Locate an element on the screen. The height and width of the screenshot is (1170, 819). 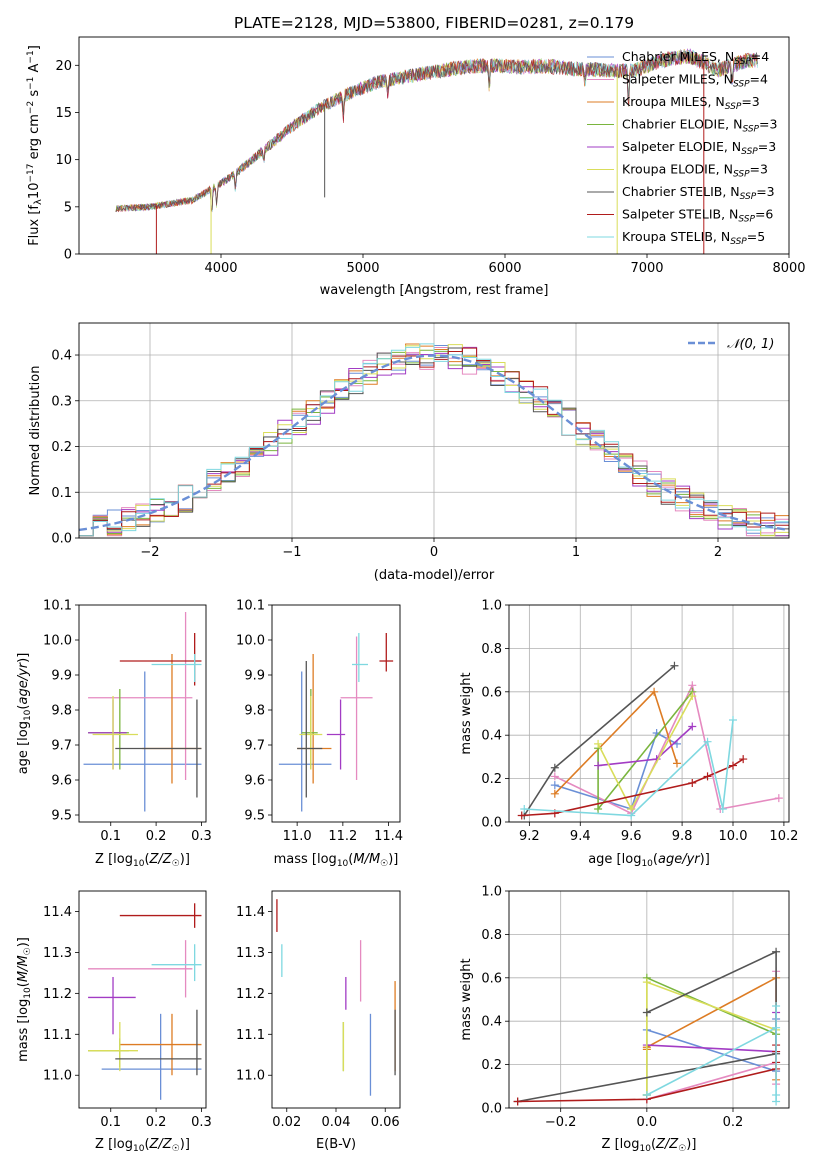
legend-label: Salpeter STELIB, NSSP=6 is located at coordinates (697, 216).